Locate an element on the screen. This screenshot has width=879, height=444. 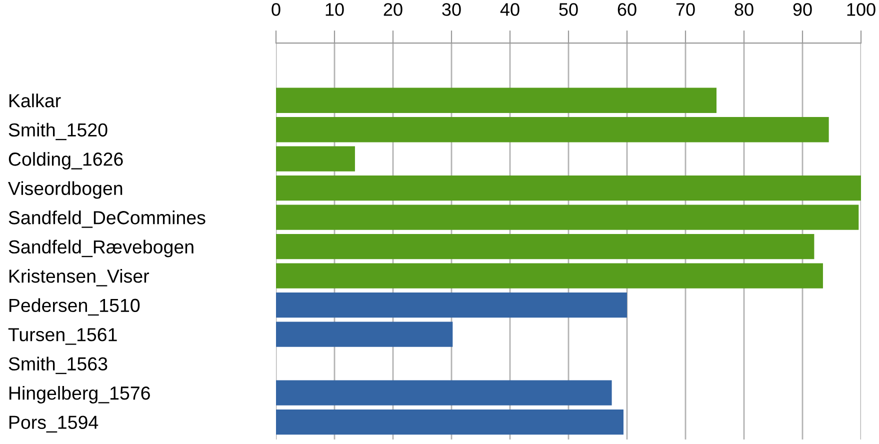
x-tick-label: 40 is located at coordinates (510, 9).